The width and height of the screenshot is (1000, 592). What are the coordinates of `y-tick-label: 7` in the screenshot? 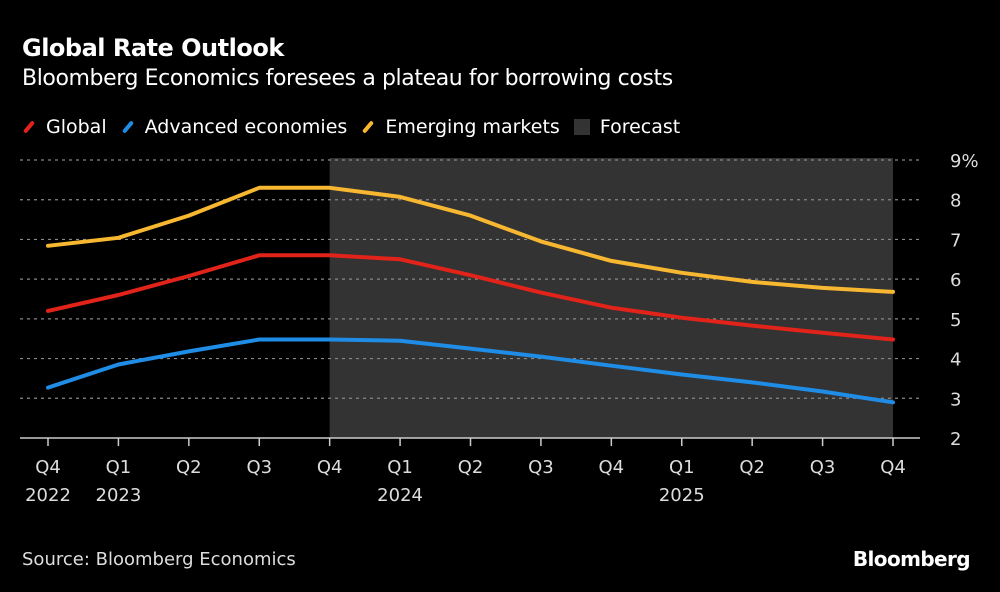 It's located at (955, 240).